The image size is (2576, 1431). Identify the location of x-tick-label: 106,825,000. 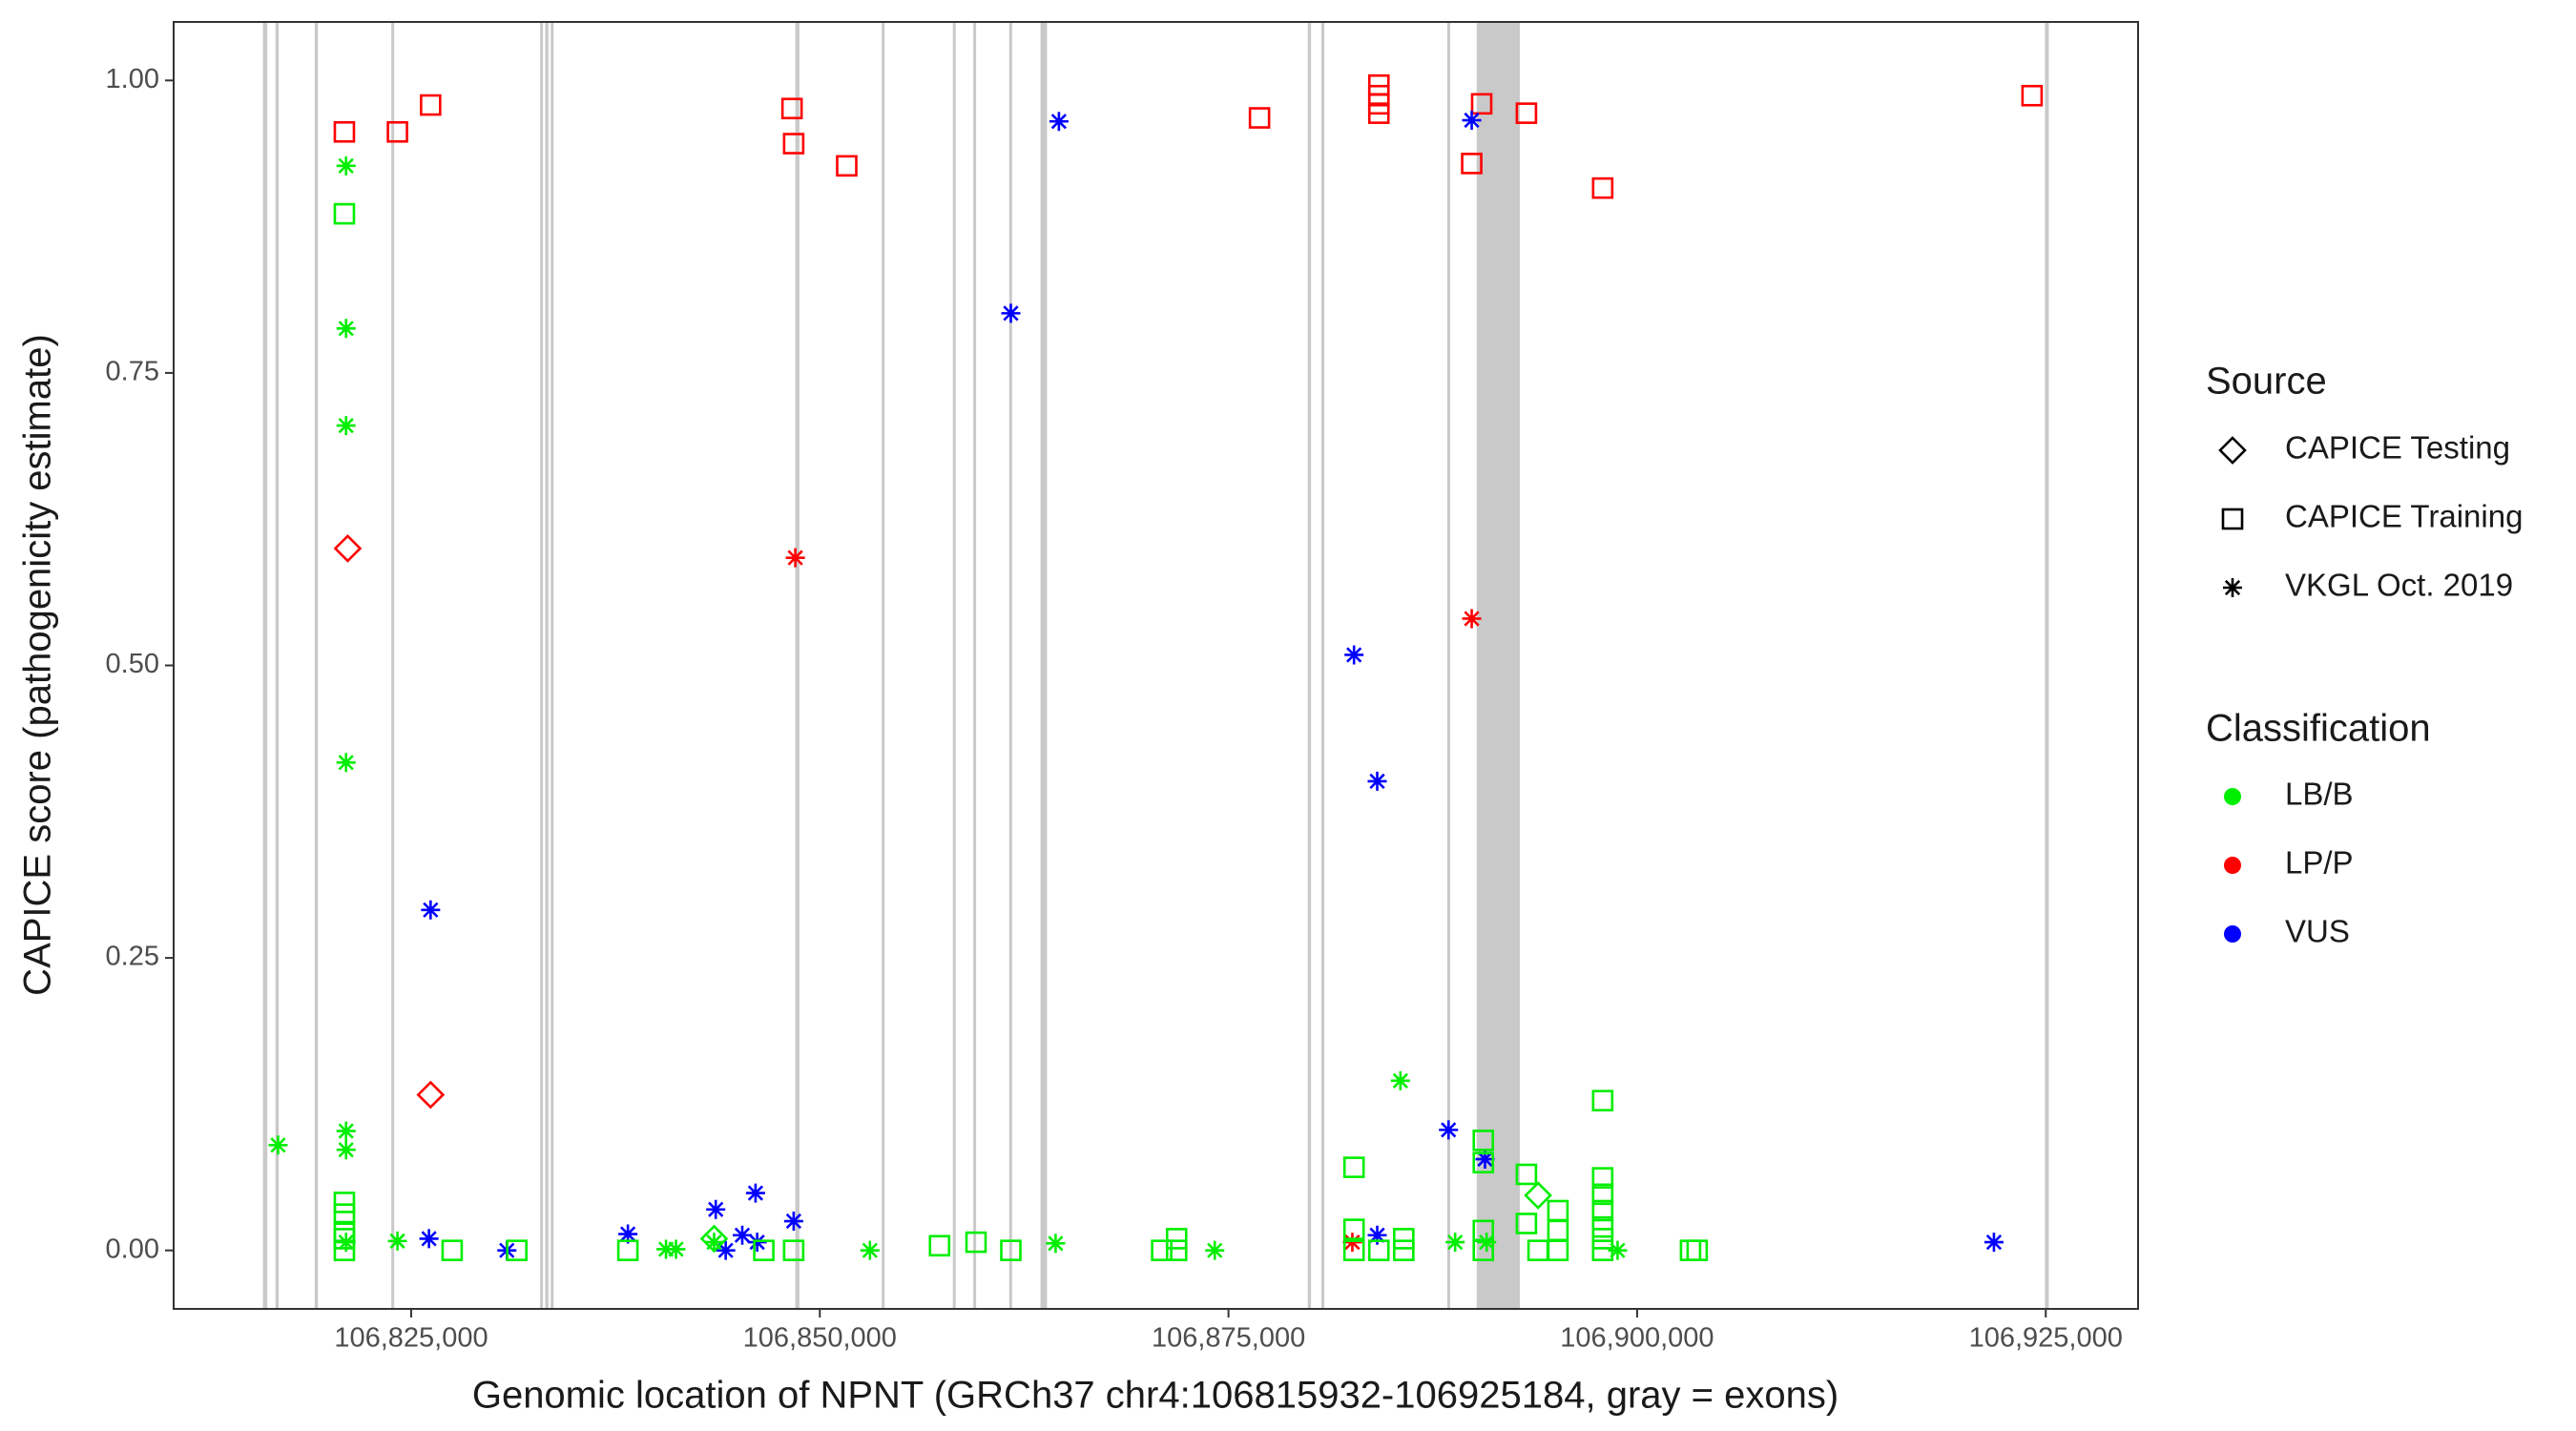
(411, 1338).